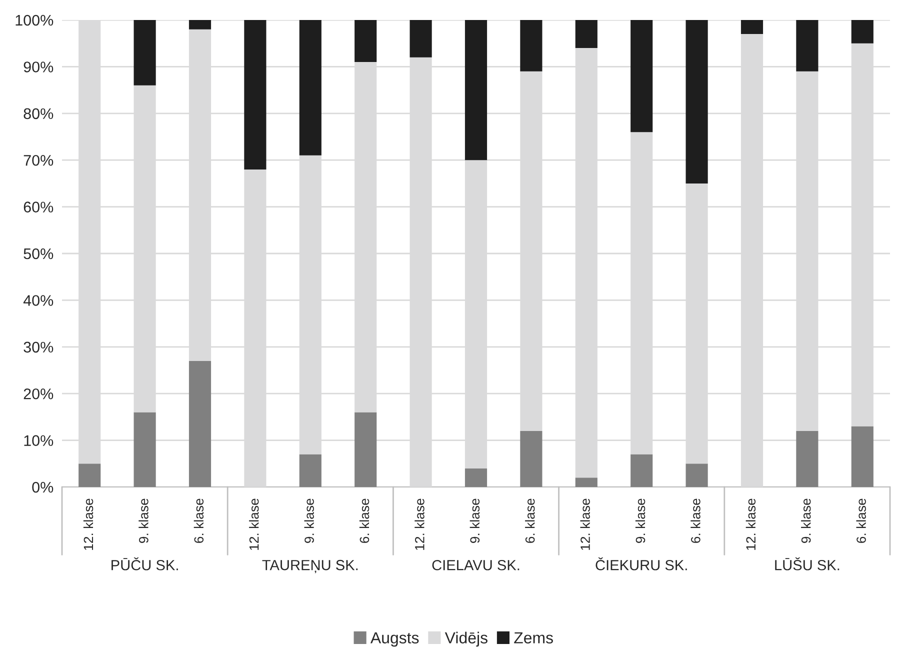 This screenshot has height=661, width=908. I want to click on y-tick-label: 70%, so click(39, 160).